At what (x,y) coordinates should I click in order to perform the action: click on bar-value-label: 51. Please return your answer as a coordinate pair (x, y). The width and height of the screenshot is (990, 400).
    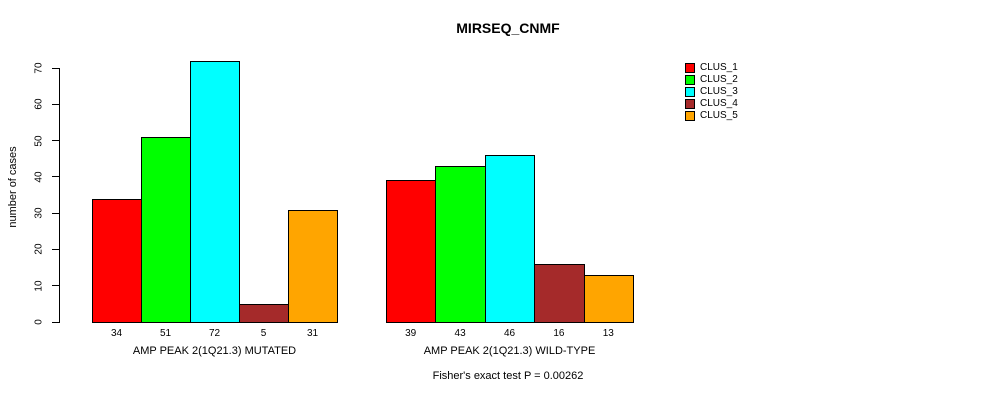
    Looking at the image, I should click on (165, 333).